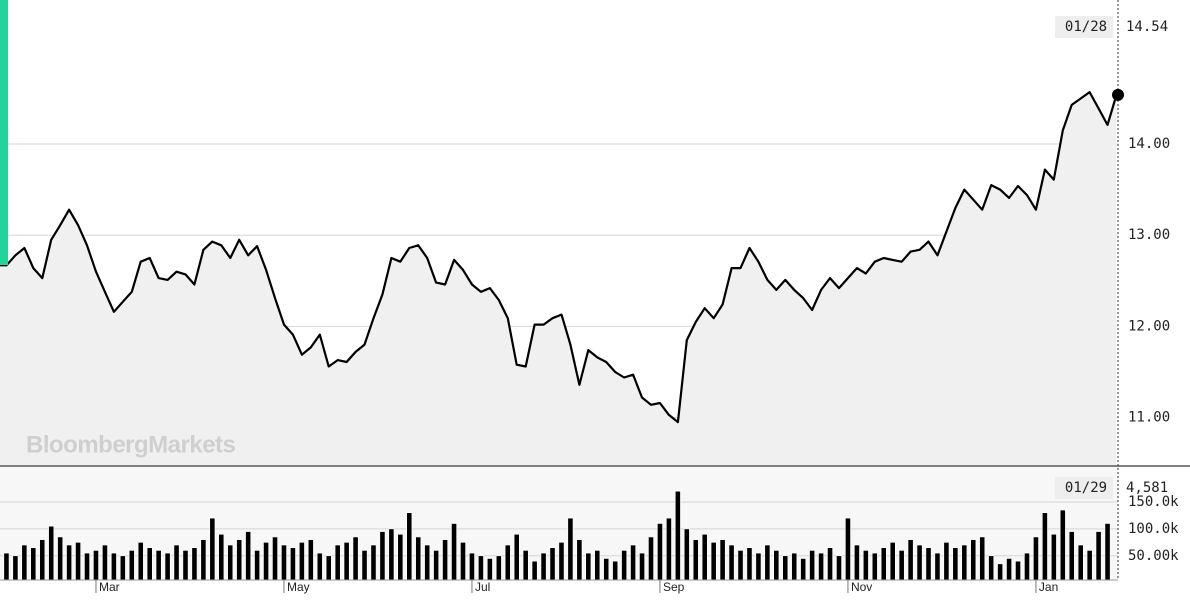 Image resolution: width=1190 pixels, height=604 pixels. I want to click on readout-date: 01/29, so click(1086, 488).